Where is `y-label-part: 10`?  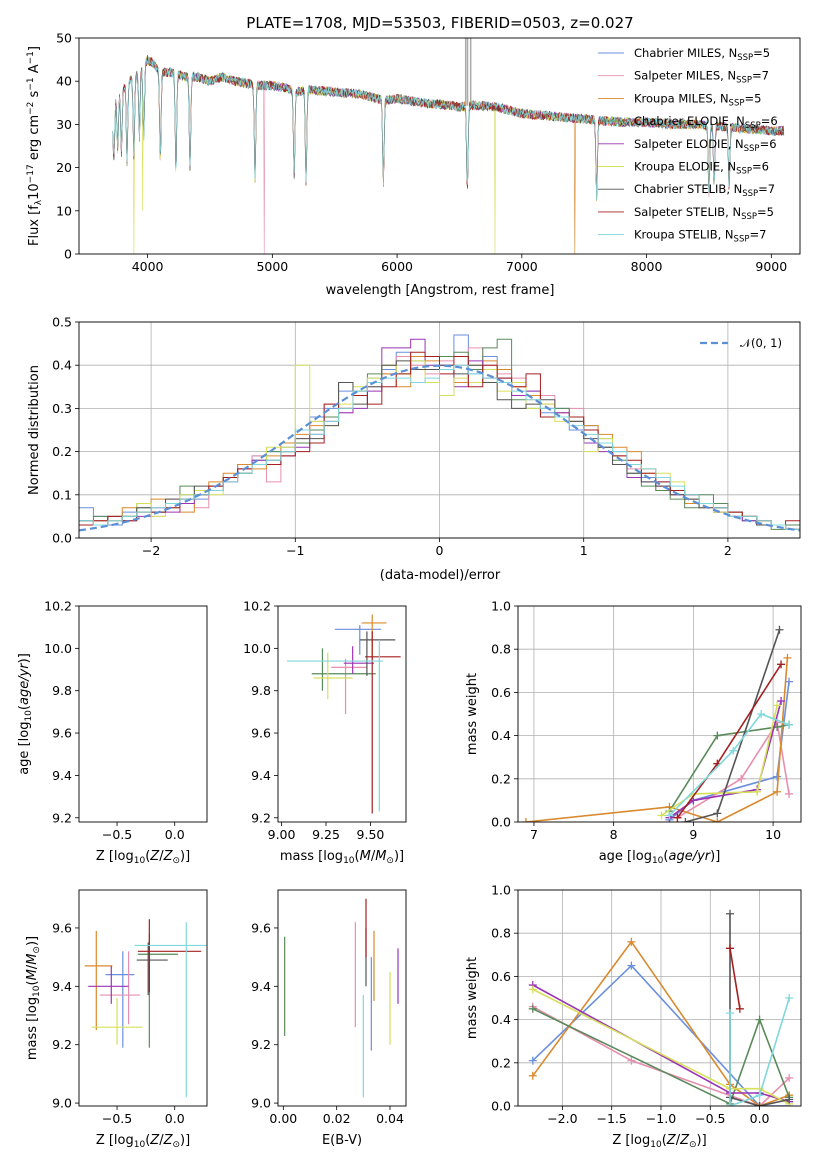
y-label-part: 10 is located at coordinates (34, 191).